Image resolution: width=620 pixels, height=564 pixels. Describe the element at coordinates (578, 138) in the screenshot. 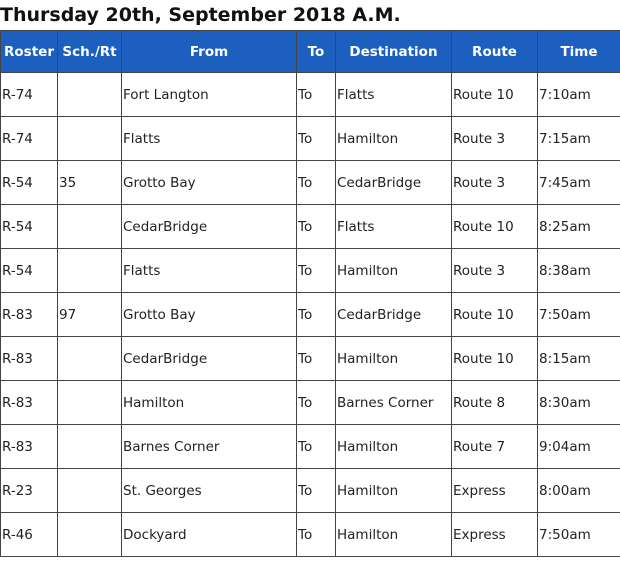

I see `table-cell: 7:15am` at that location.